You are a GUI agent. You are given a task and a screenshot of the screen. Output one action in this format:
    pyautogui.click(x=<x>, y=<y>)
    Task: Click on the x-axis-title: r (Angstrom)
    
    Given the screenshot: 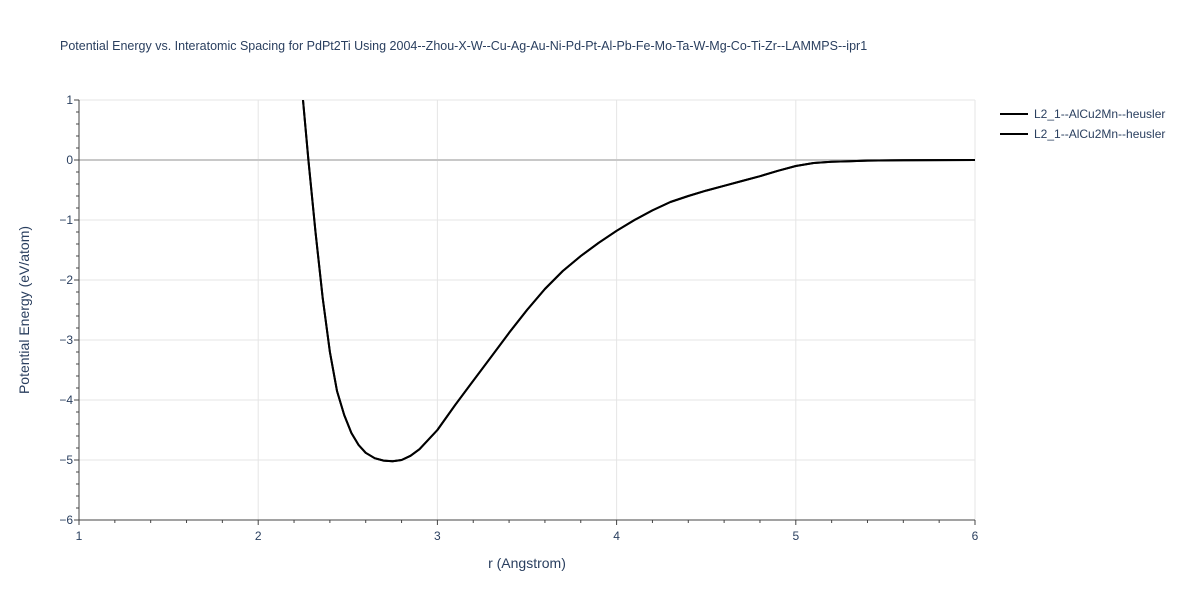 What is the action you would take?
    pyautogui.click(x=527, y=563)
    